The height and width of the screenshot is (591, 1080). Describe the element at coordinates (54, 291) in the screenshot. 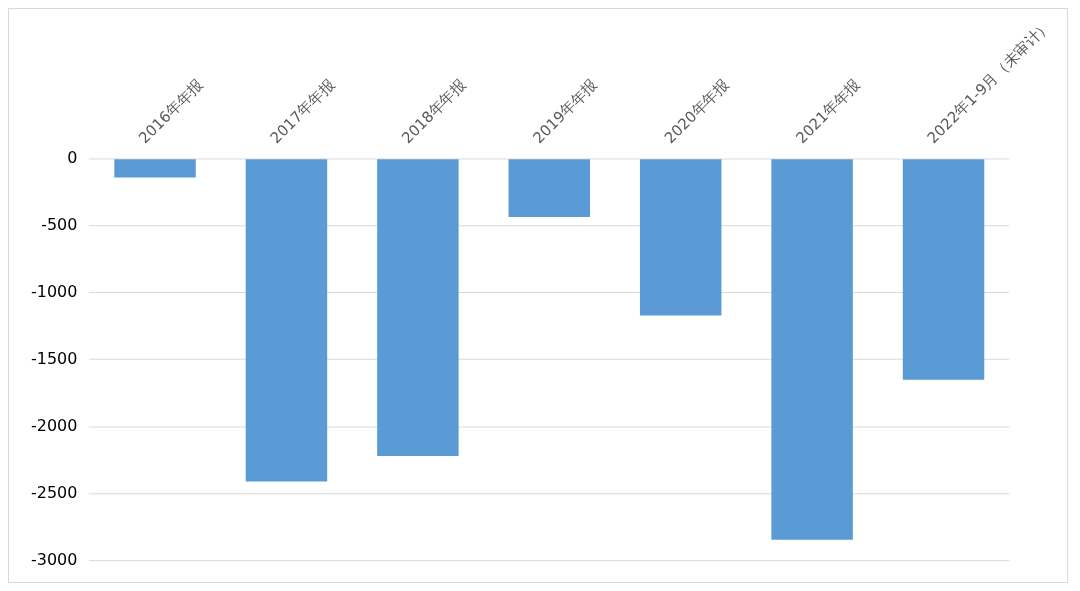

I see `y-tick-label: -1000` at that location.